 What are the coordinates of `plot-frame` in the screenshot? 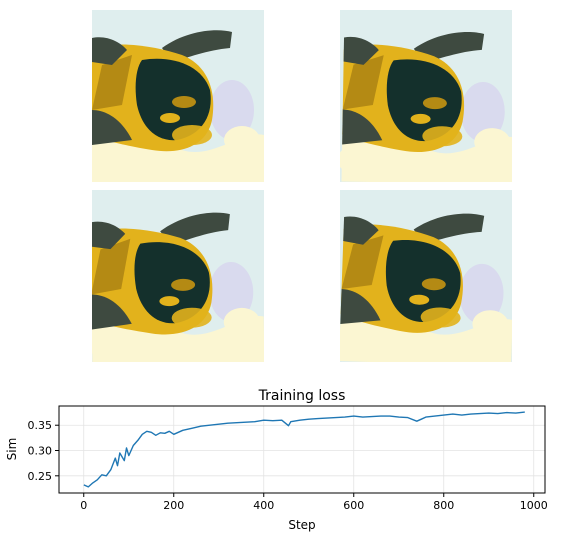 It's located at (302, 449).